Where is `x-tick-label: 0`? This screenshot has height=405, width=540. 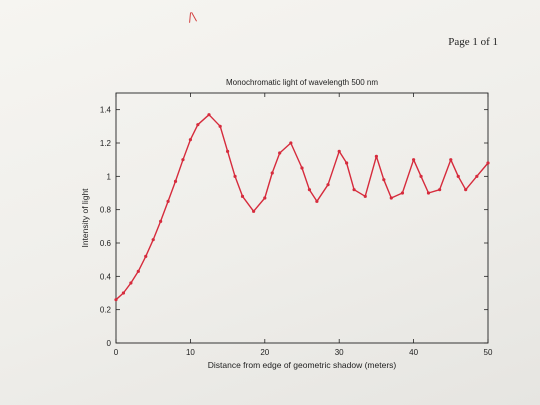 x-tick-label: 0 is located at coordinates (116, 352).